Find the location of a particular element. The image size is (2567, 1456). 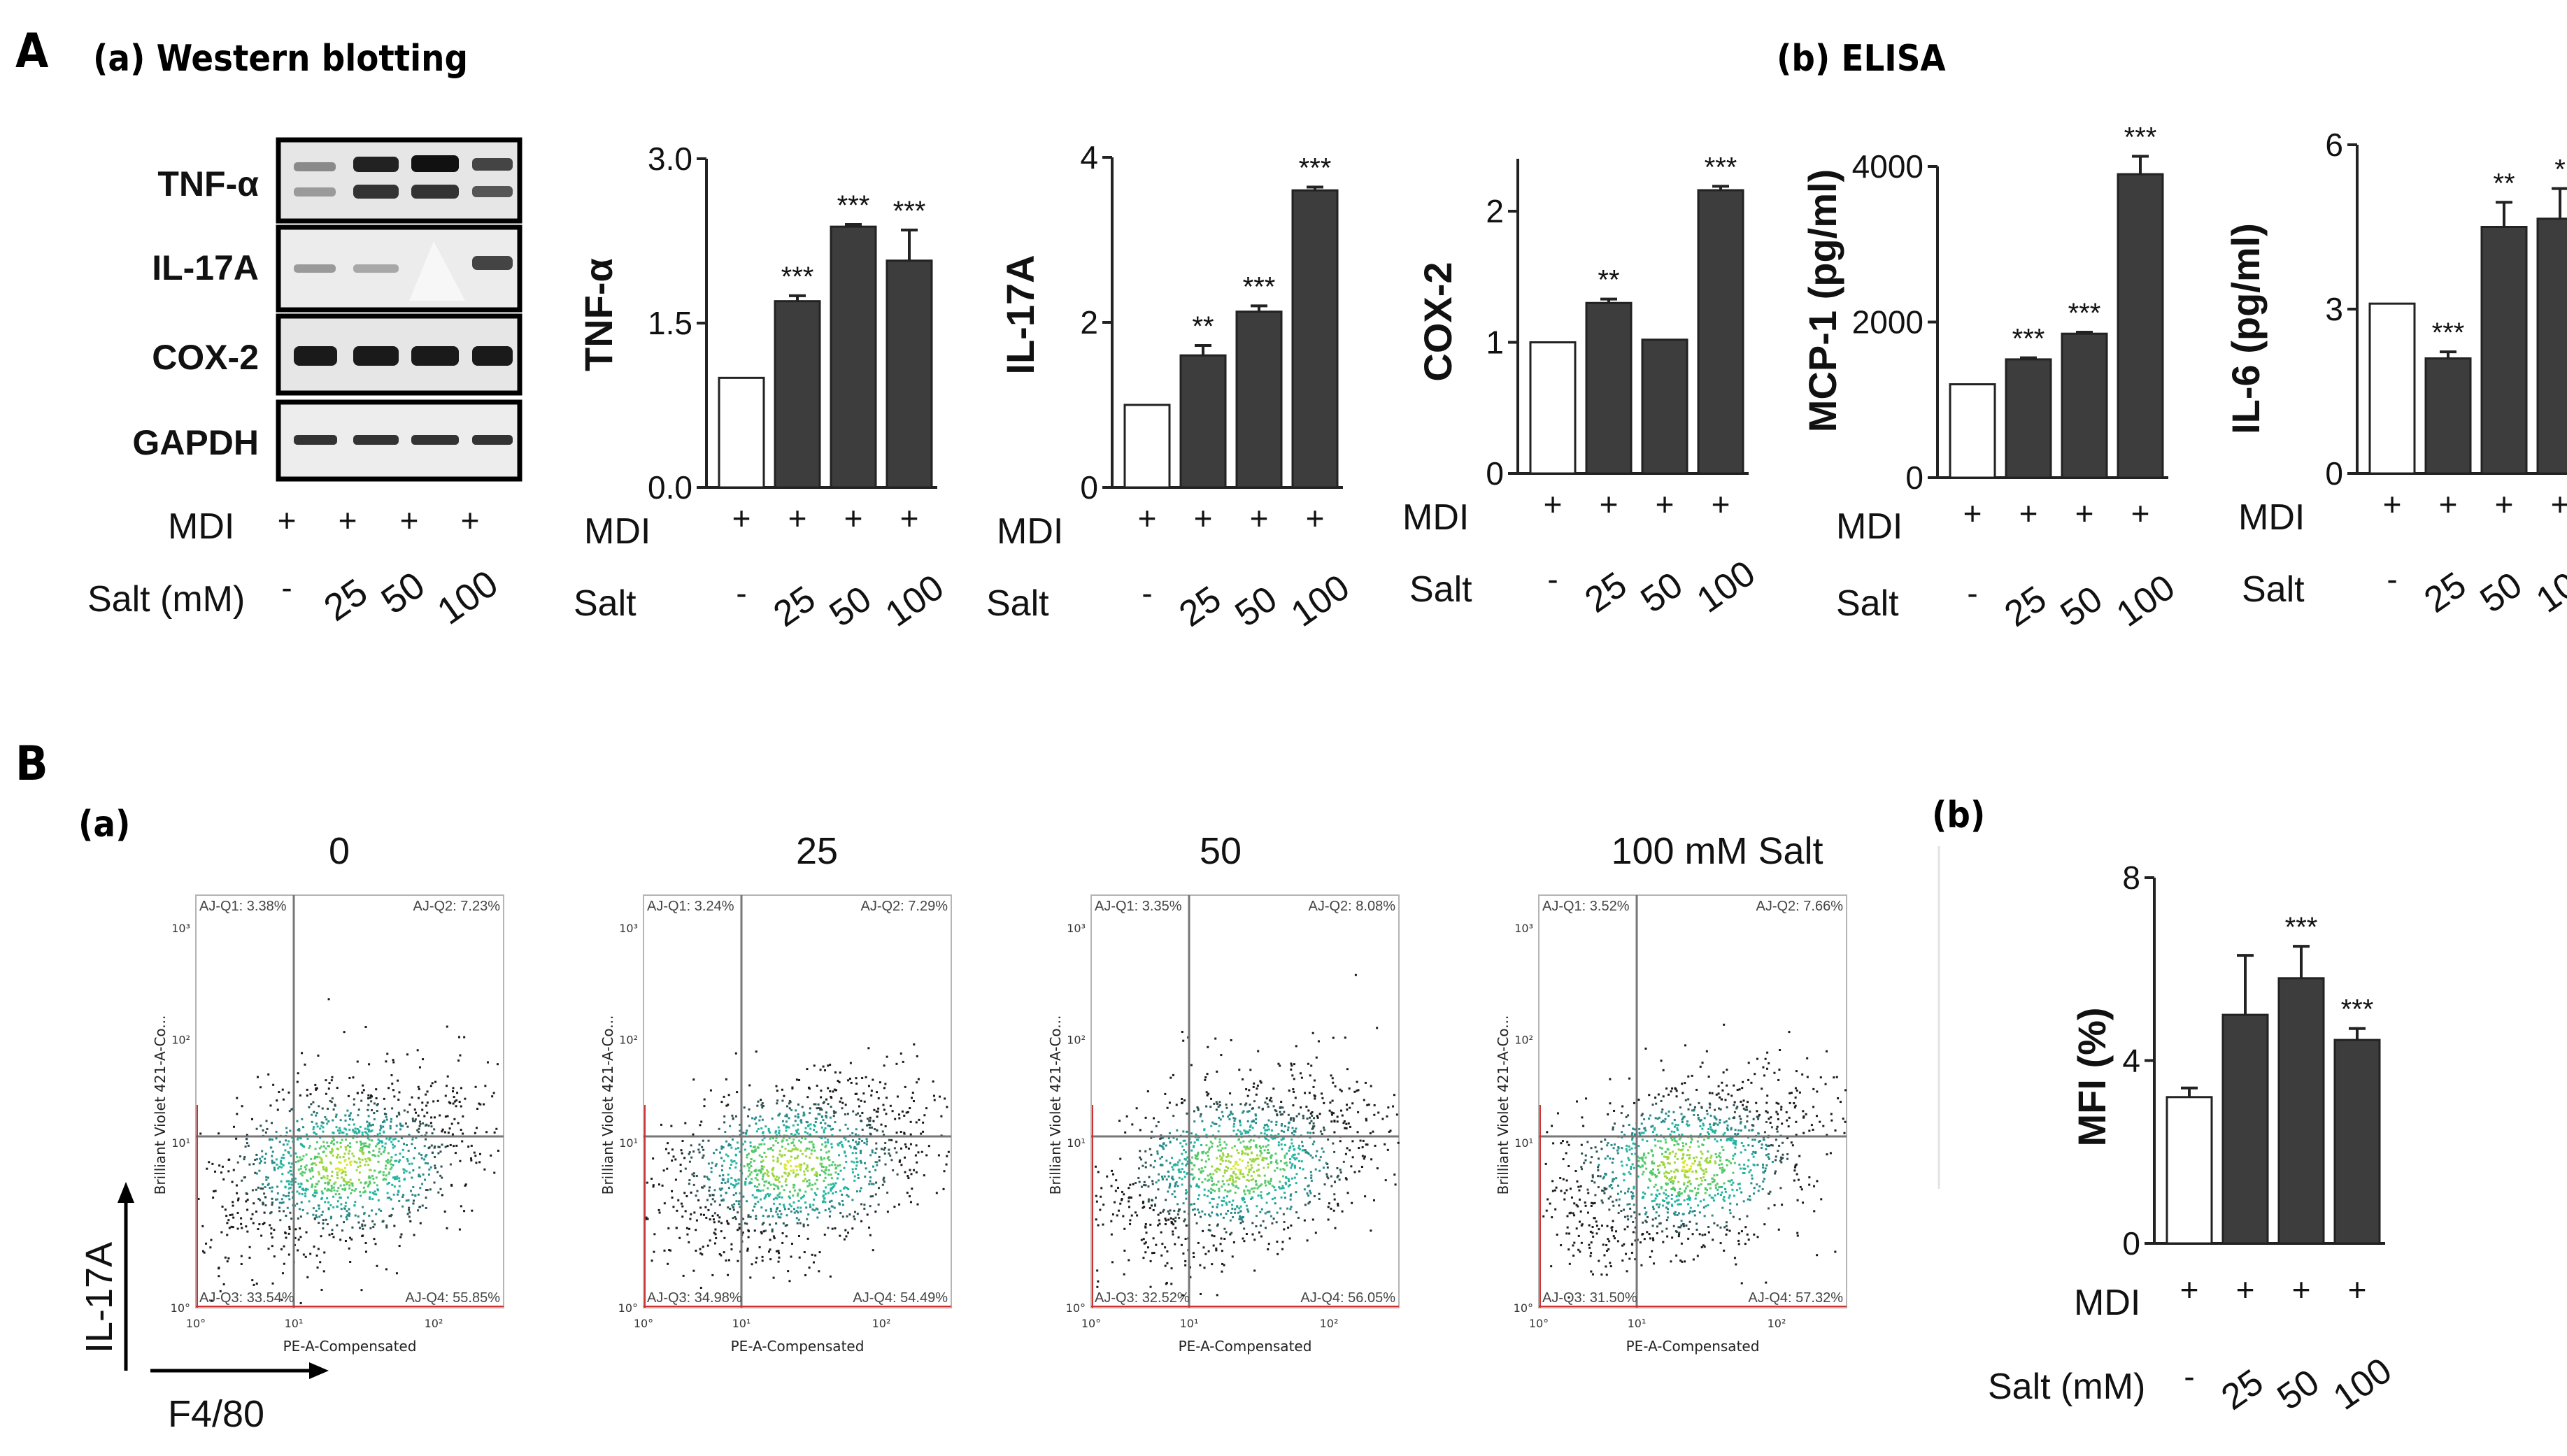

mdi-sign: + is located at coordinates (2559, 504).